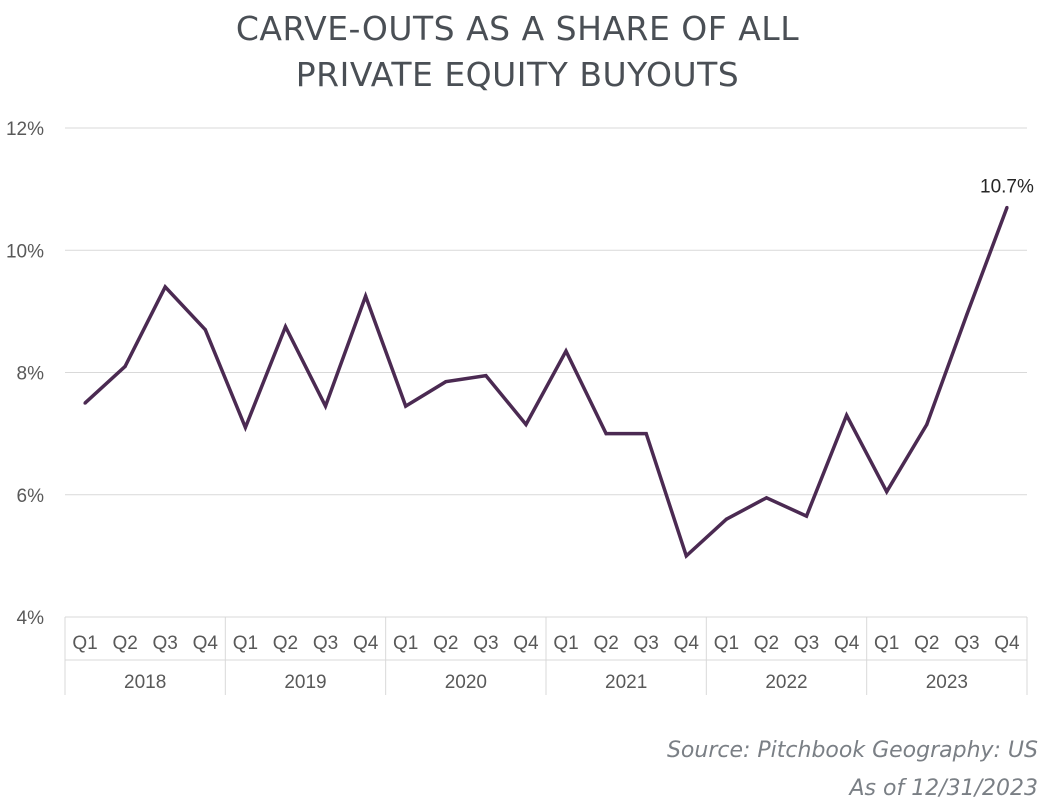  Describe the element at coordinates (947, 682) in the screenshot. I see `x-group-label: 2023` at that location.